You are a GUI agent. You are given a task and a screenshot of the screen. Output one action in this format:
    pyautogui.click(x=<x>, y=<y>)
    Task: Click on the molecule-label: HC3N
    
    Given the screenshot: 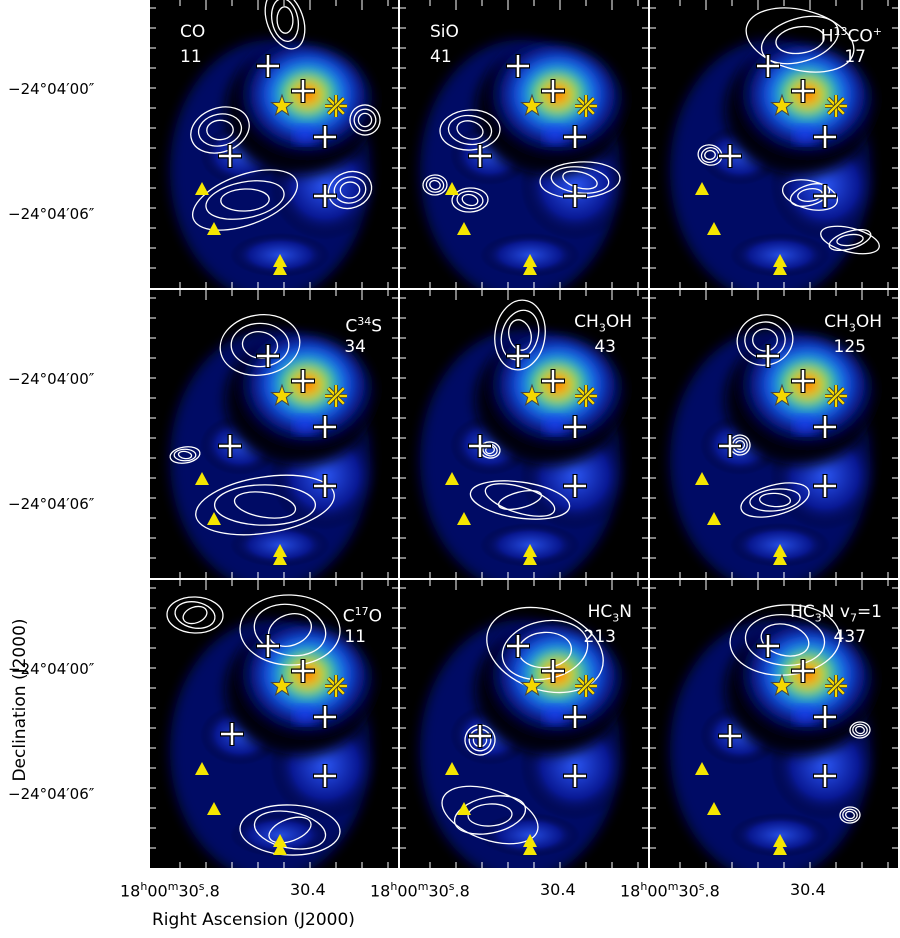 What is the action you would take?
    pyautogui.click(x=609, y=613)
    